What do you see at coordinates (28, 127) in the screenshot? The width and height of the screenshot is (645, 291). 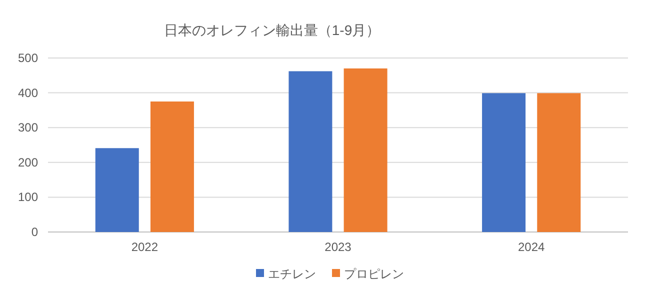 I see `y-tick-label: 300` at bounding box center [28, 127].